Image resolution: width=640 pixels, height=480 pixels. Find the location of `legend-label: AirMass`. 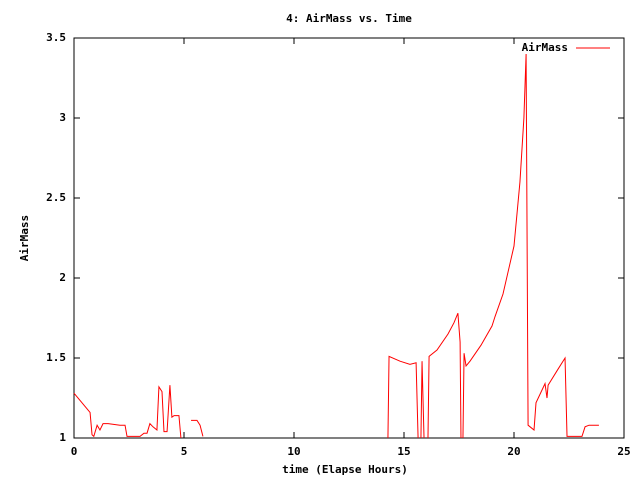

legend-label: AirMass is located at coordinates (545, 47).